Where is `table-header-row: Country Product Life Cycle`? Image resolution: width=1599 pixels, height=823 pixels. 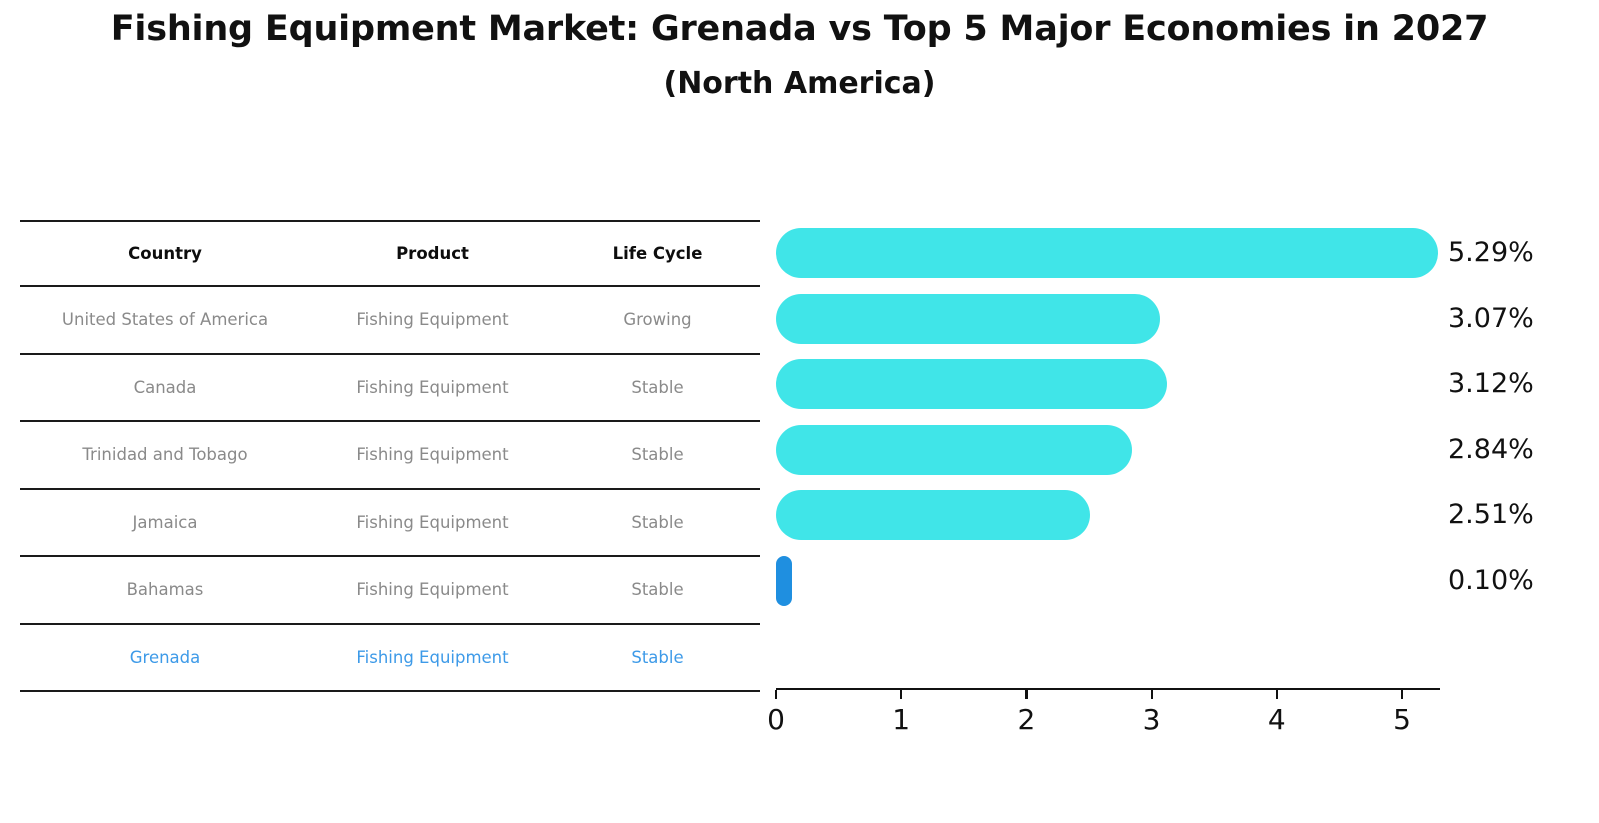 table-header-row: Country Product Life Cycle is located at coordinates (390, 253).